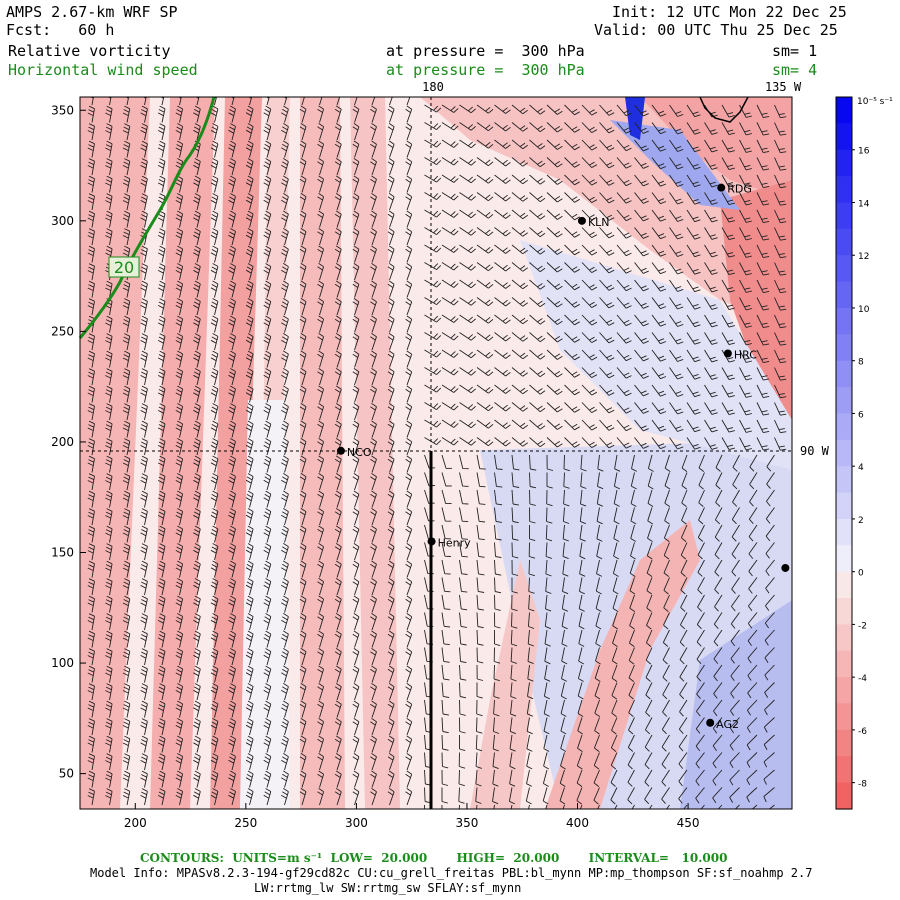 Image resolution: width=900 pixels, height=900 pixels. Describe the element at coordinates (62, 442) in the screenshot. I see `y-tick-label: 200` at that location.